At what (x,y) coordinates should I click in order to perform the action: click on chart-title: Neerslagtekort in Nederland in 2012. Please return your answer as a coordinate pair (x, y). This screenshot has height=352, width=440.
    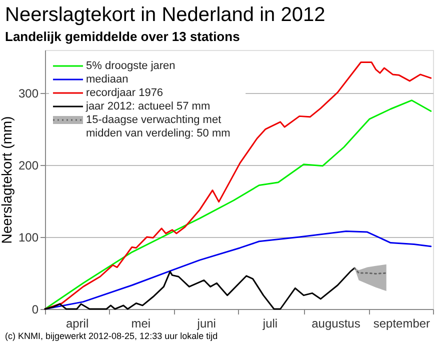
    Looking at the image, I should click on (165, 15).